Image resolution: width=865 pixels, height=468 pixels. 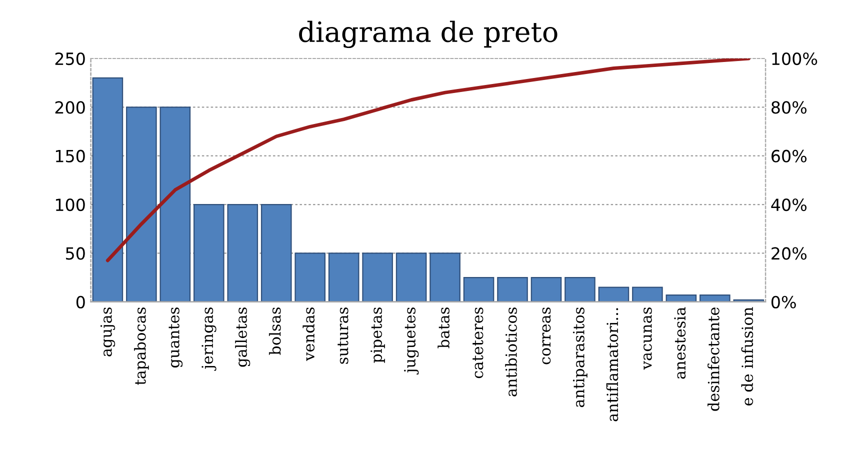 I want to click on x-tick-label: cateteres, so click(x=478, y=343).